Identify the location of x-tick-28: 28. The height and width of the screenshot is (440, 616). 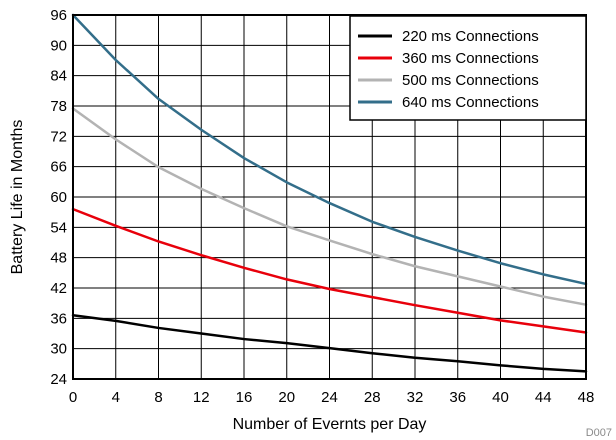
(372, 397).